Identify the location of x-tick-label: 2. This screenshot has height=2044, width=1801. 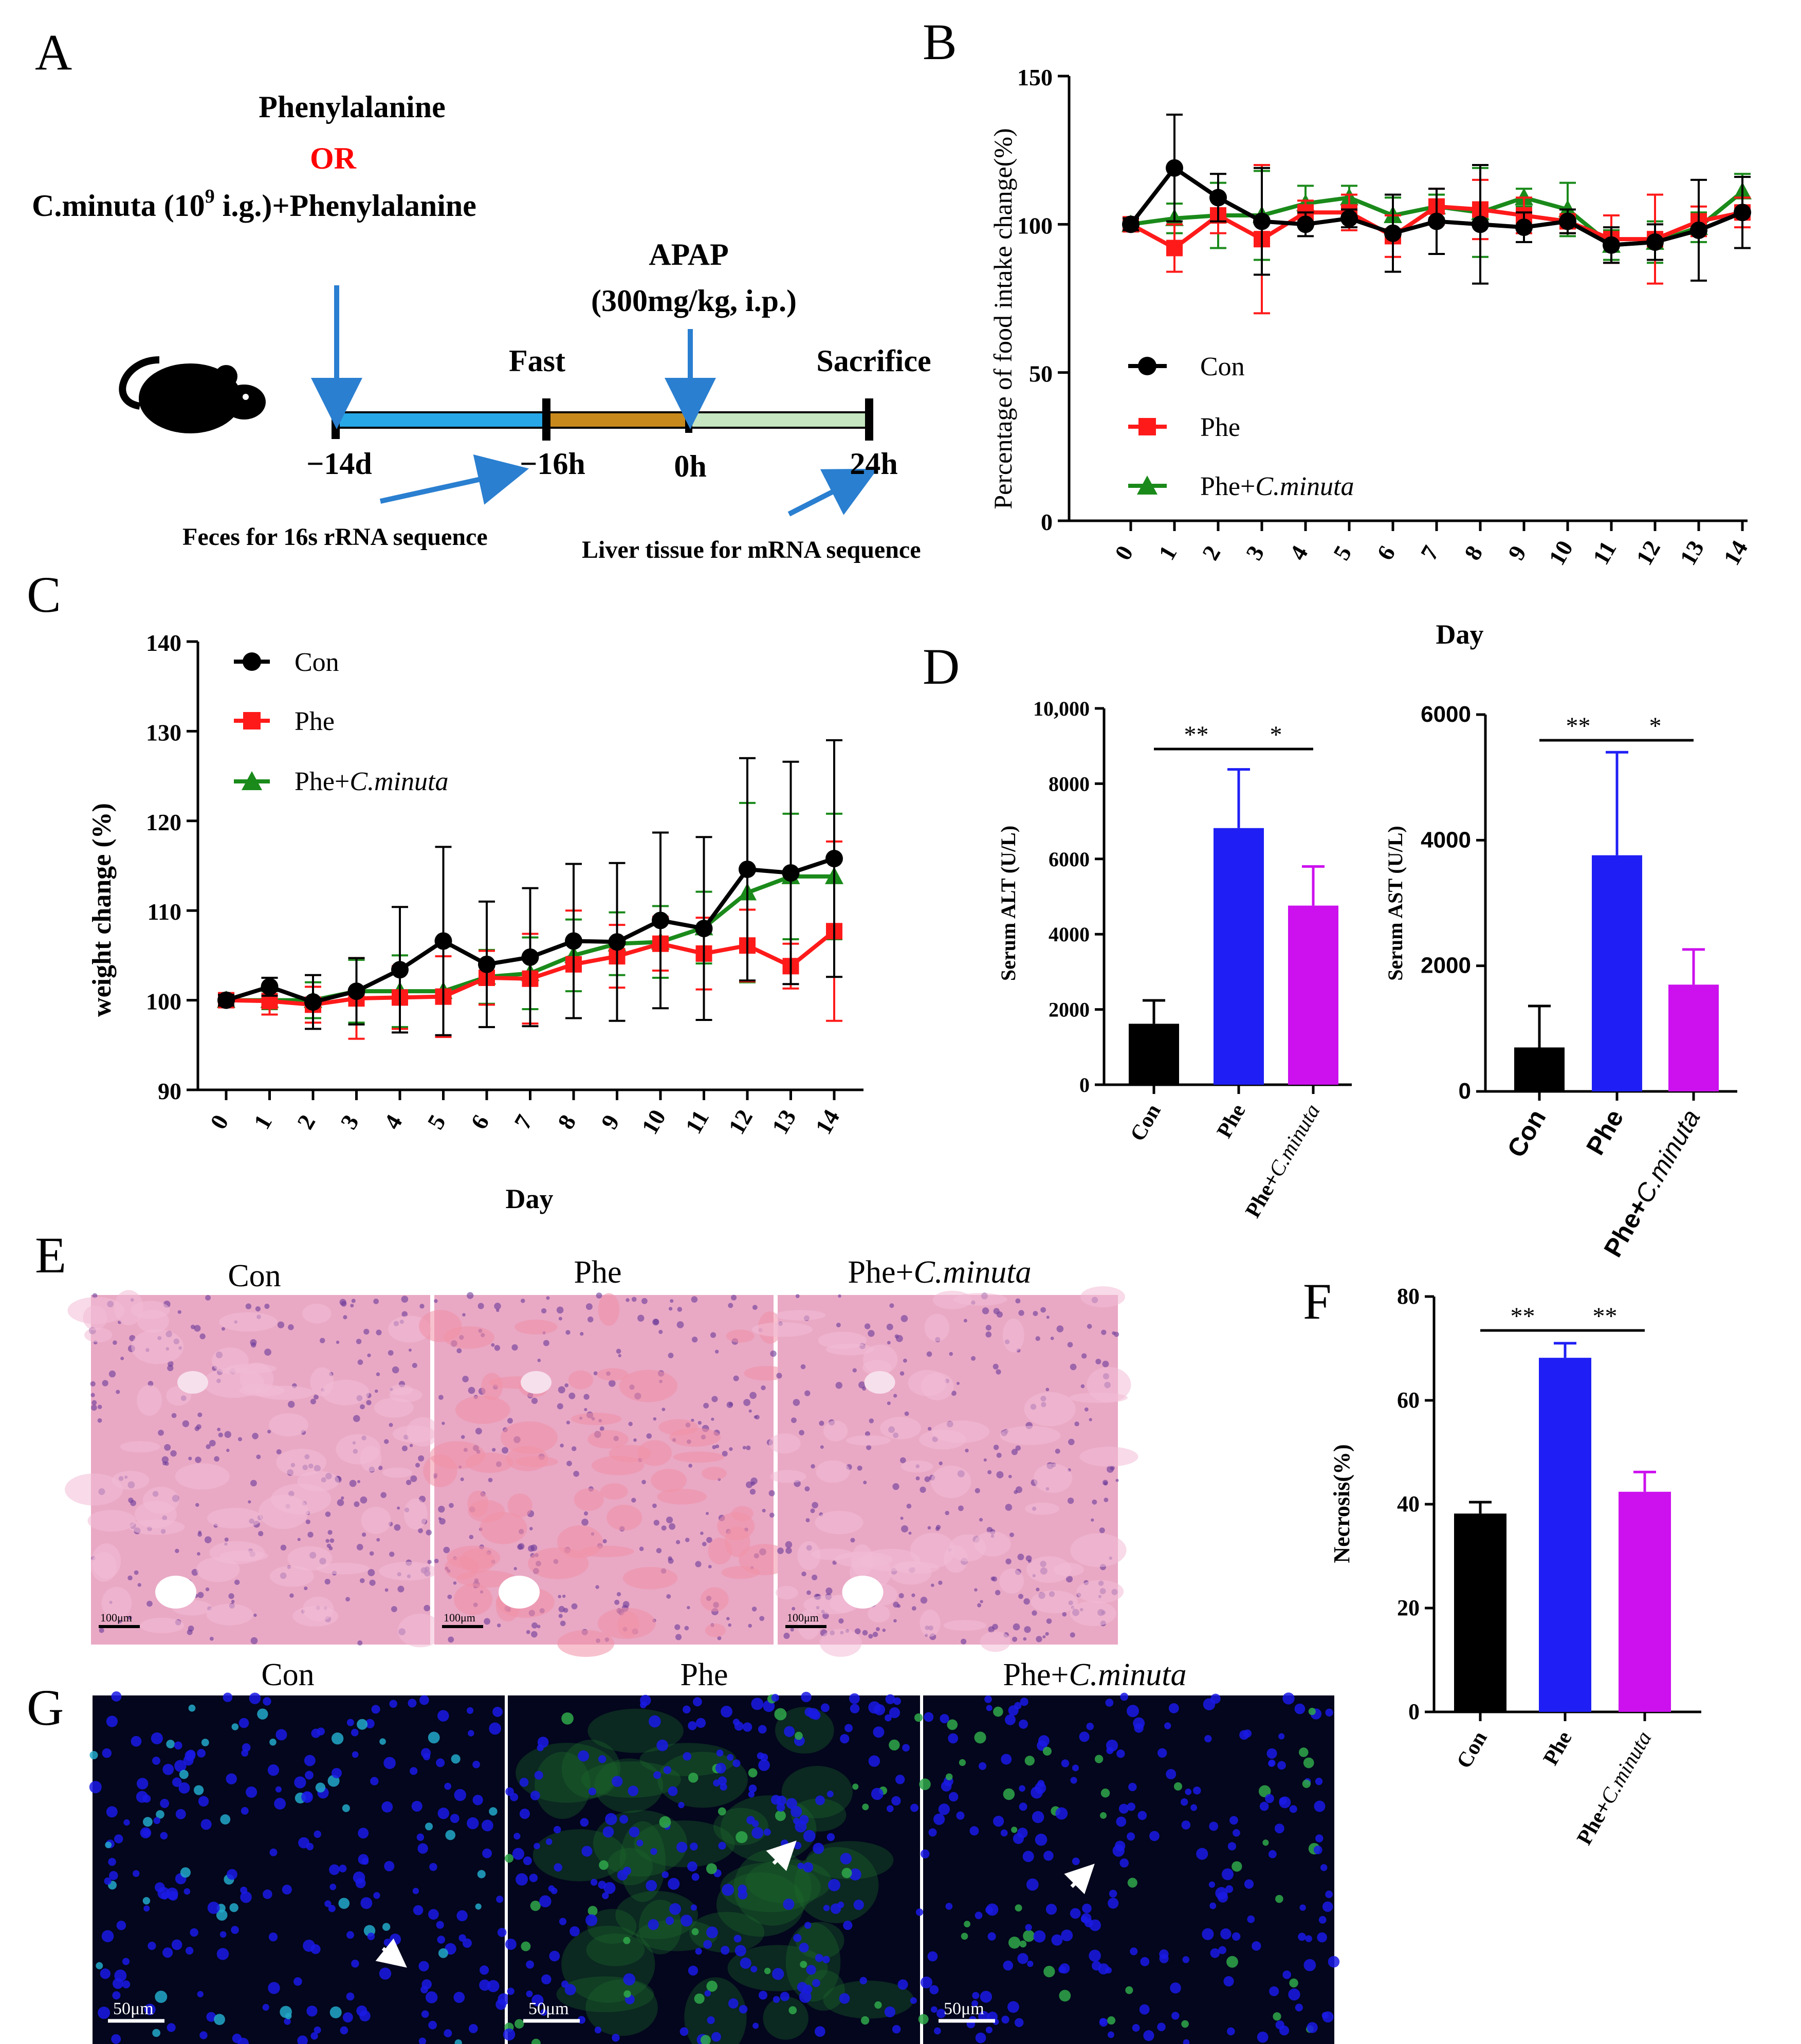
(1211, 552).